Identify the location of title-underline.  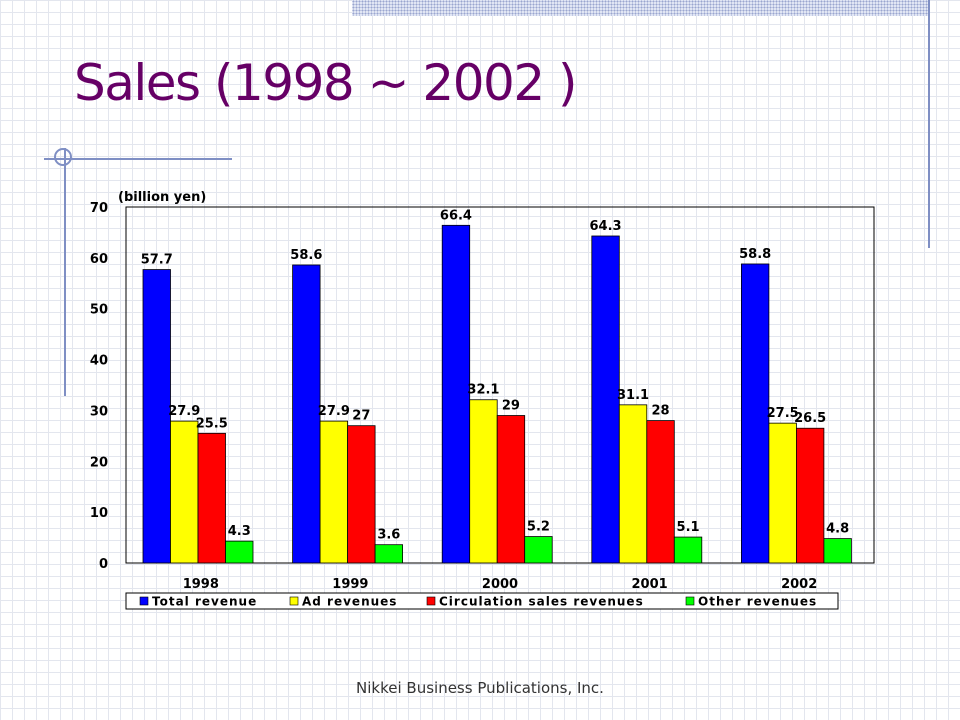
(138, 159).